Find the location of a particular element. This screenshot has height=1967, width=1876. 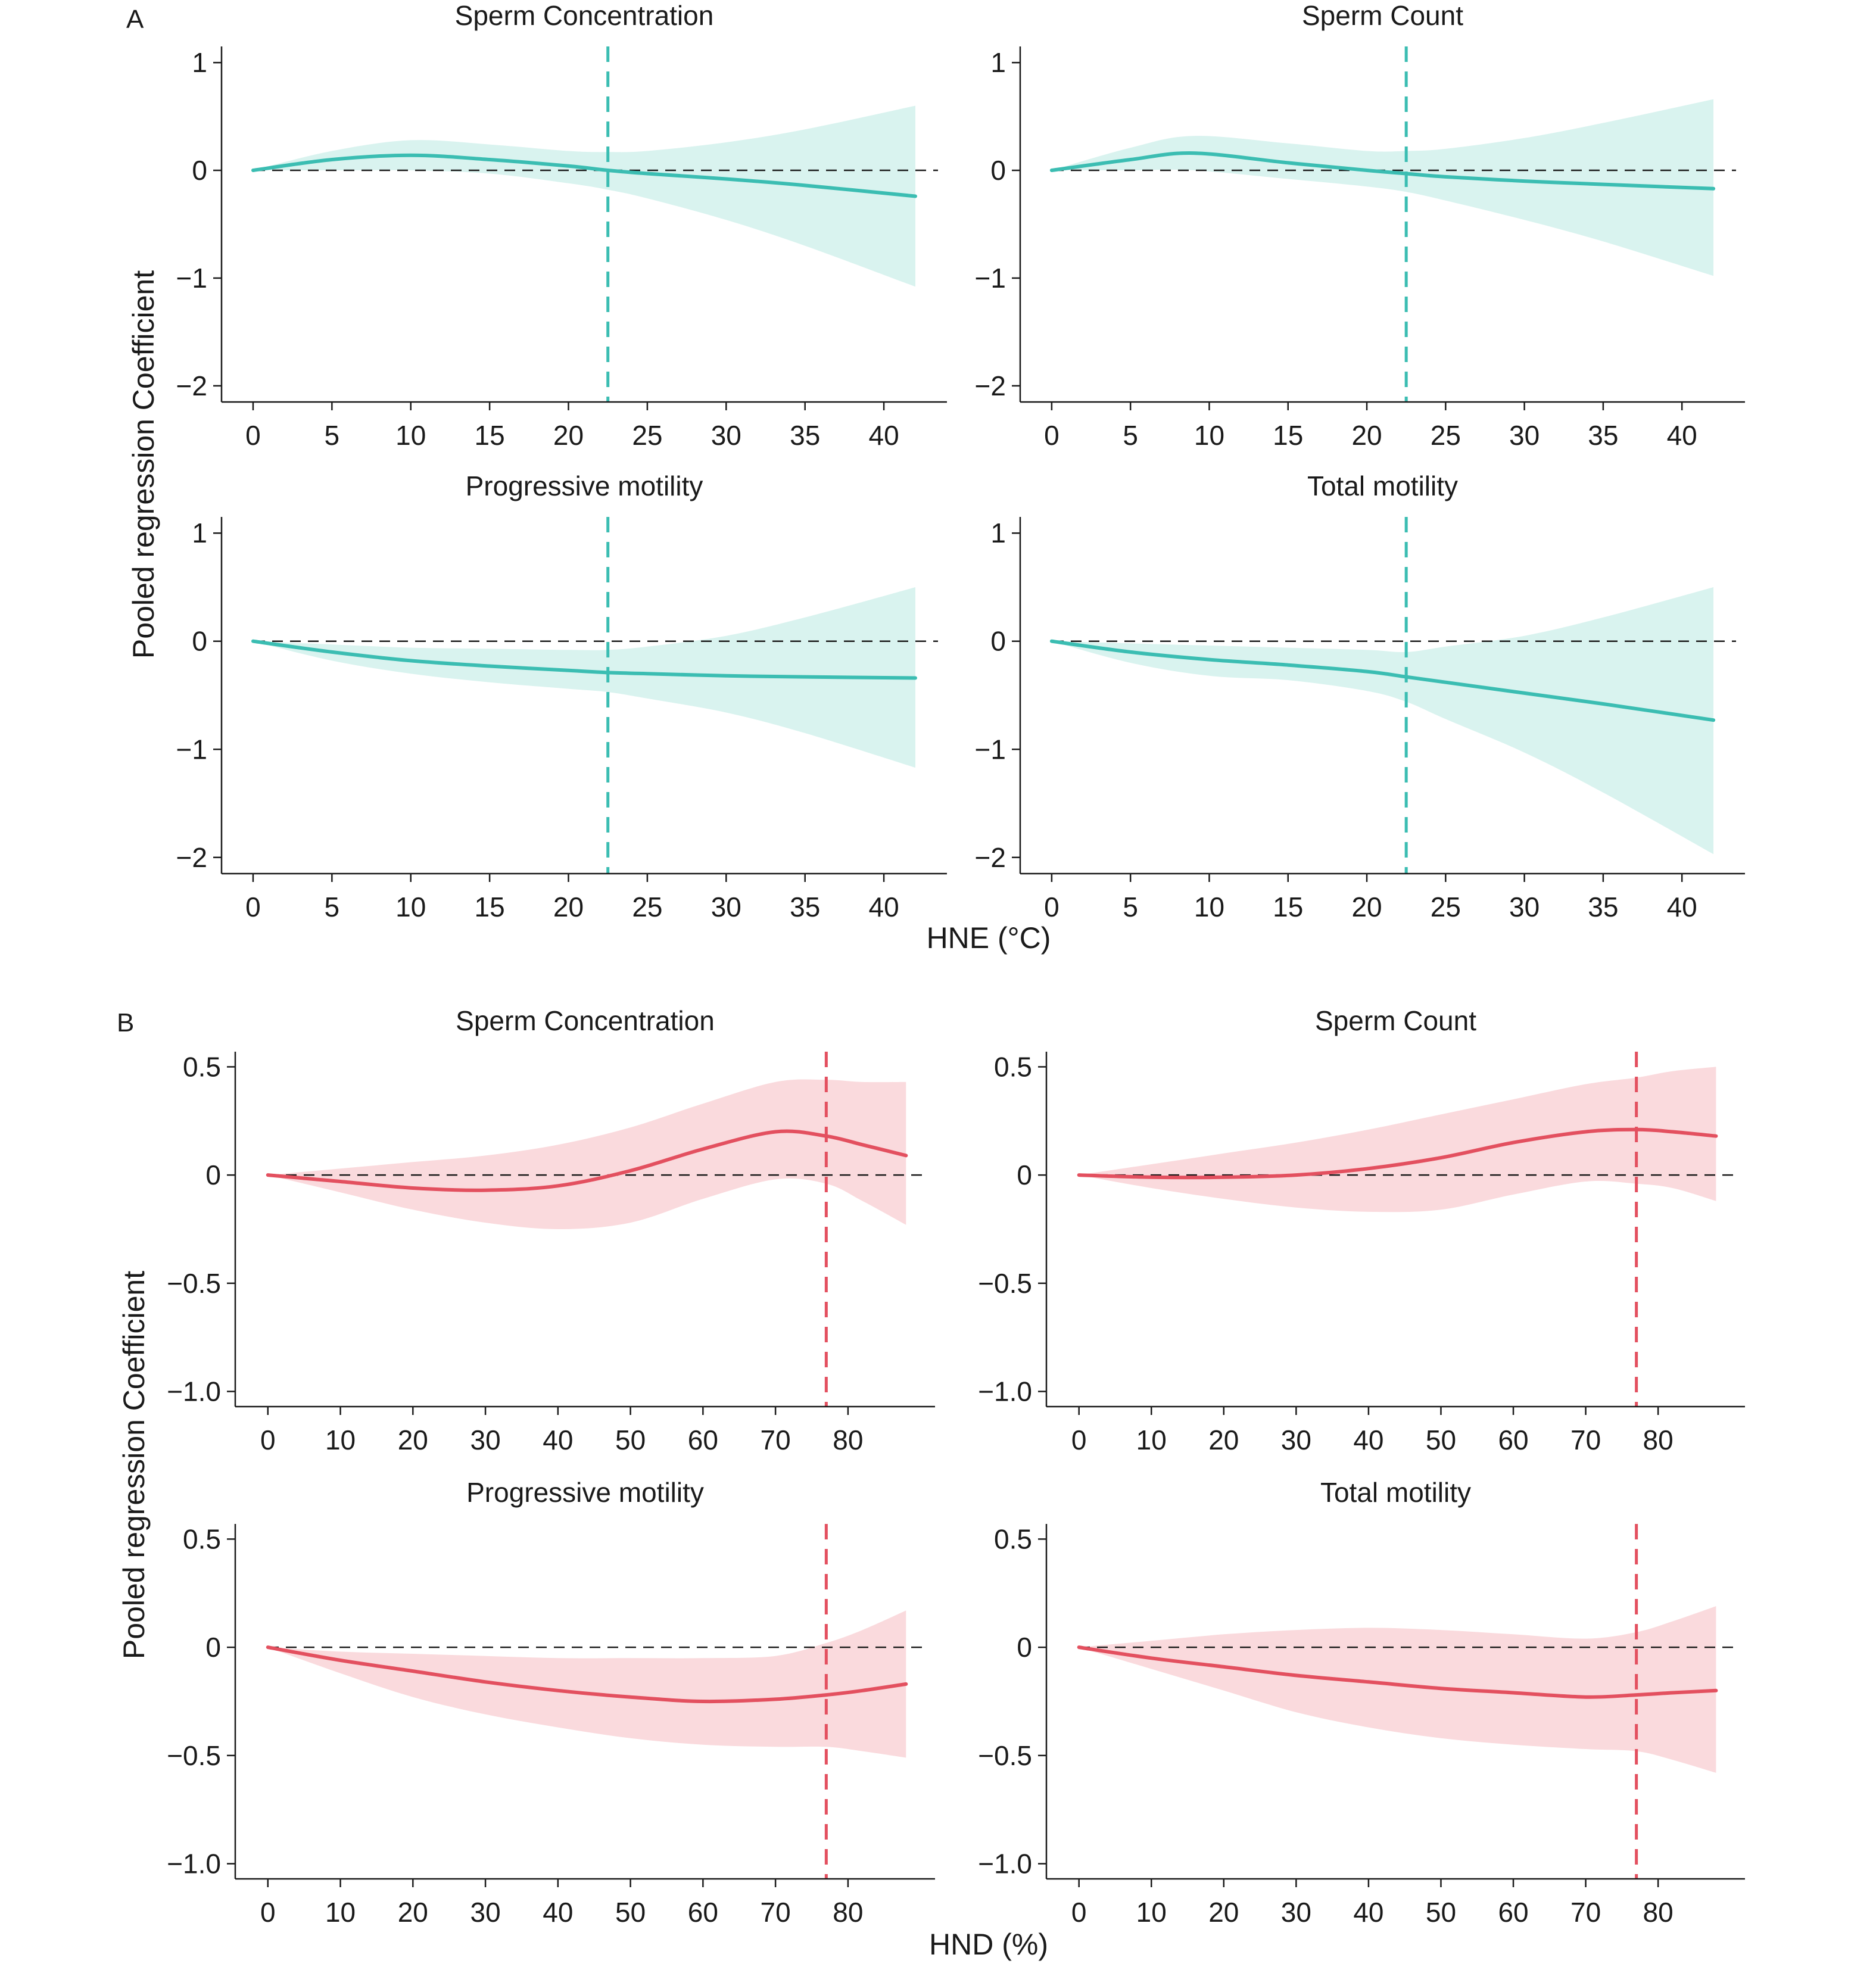

x-tick-label: 50 is located at coordinates (630, 1439).